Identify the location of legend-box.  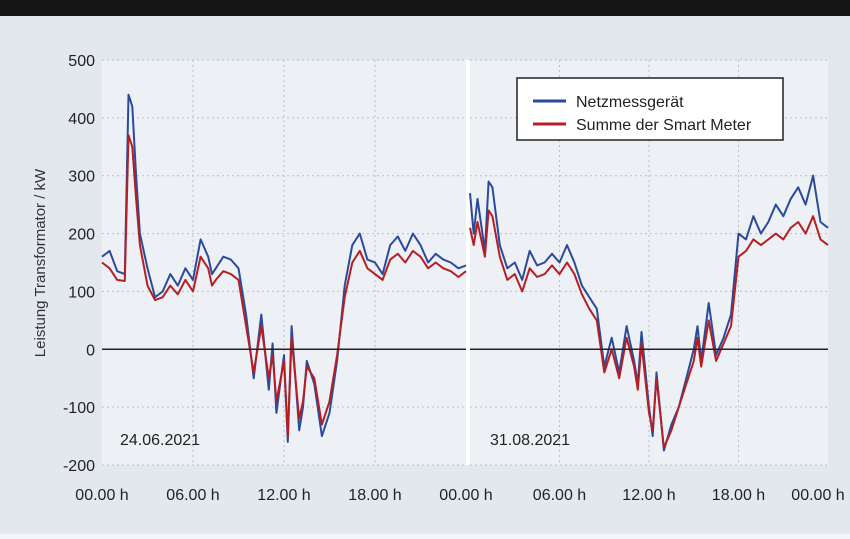
(650, 109).